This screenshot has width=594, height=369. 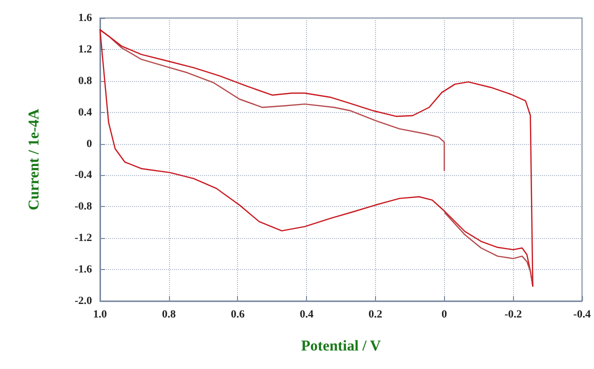 I want to click on y-tick-label: 0, so click(x=89, y=144).